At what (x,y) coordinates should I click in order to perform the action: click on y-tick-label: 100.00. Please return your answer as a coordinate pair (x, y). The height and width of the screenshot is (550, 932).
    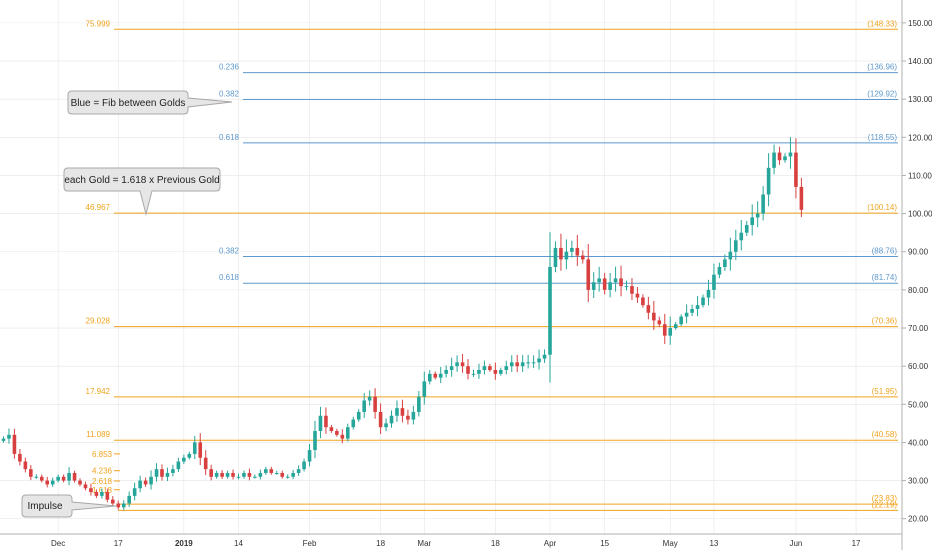
    Looking at the image, I should click on (920, 214).